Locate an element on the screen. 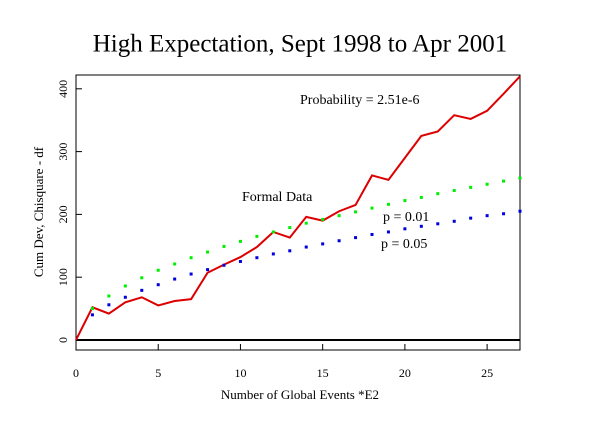 This screenshot has height=427, width=596. y-tick-label: 100 is located at coordinates (63, 277).